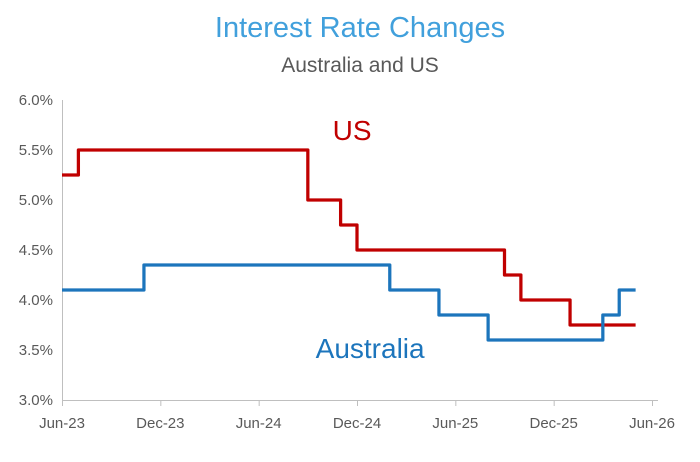  What do you see at coordinates (36, 150) in the screenshot?
I see `y-axis-tick-label: 5.5%` at bounding box center [36, 150].